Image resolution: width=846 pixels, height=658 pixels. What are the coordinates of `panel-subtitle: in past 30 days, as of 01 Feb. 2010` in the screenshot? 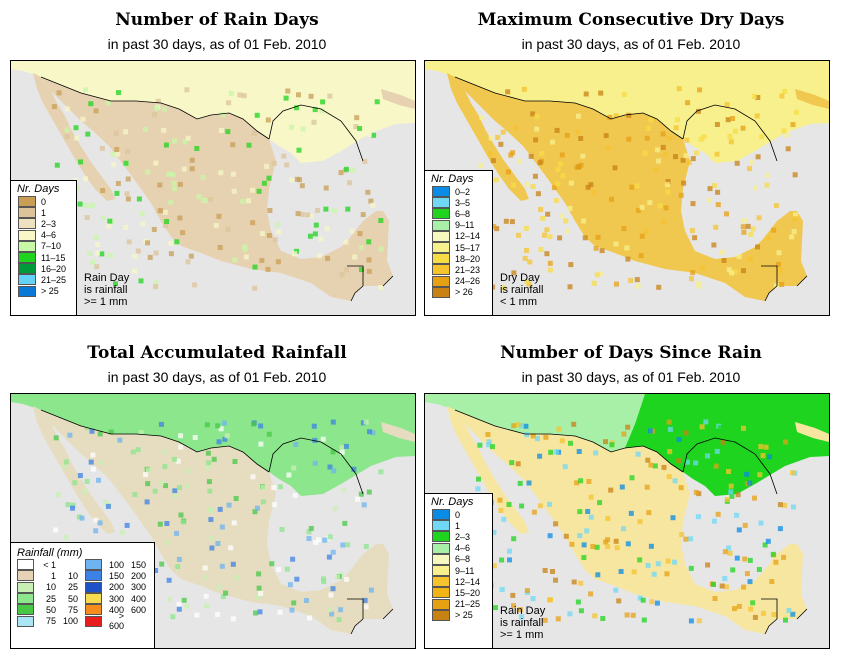 It's located at (217, 44).